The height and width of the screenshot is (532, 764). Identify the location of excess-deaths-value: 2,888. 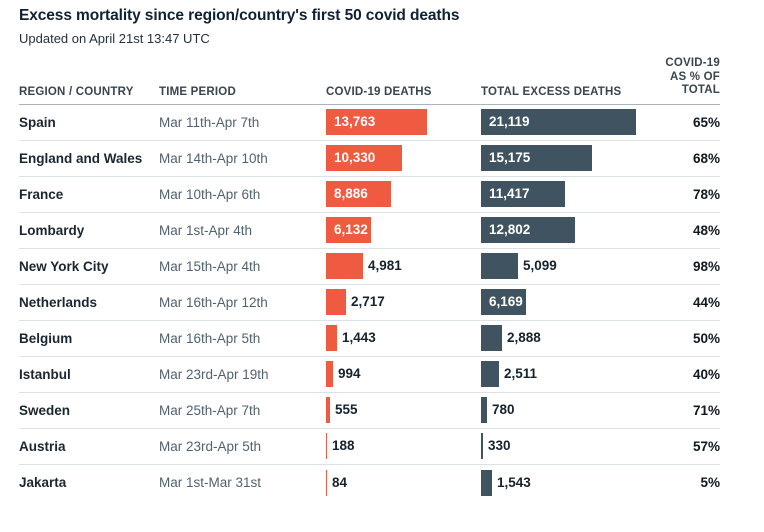
(524, 337).